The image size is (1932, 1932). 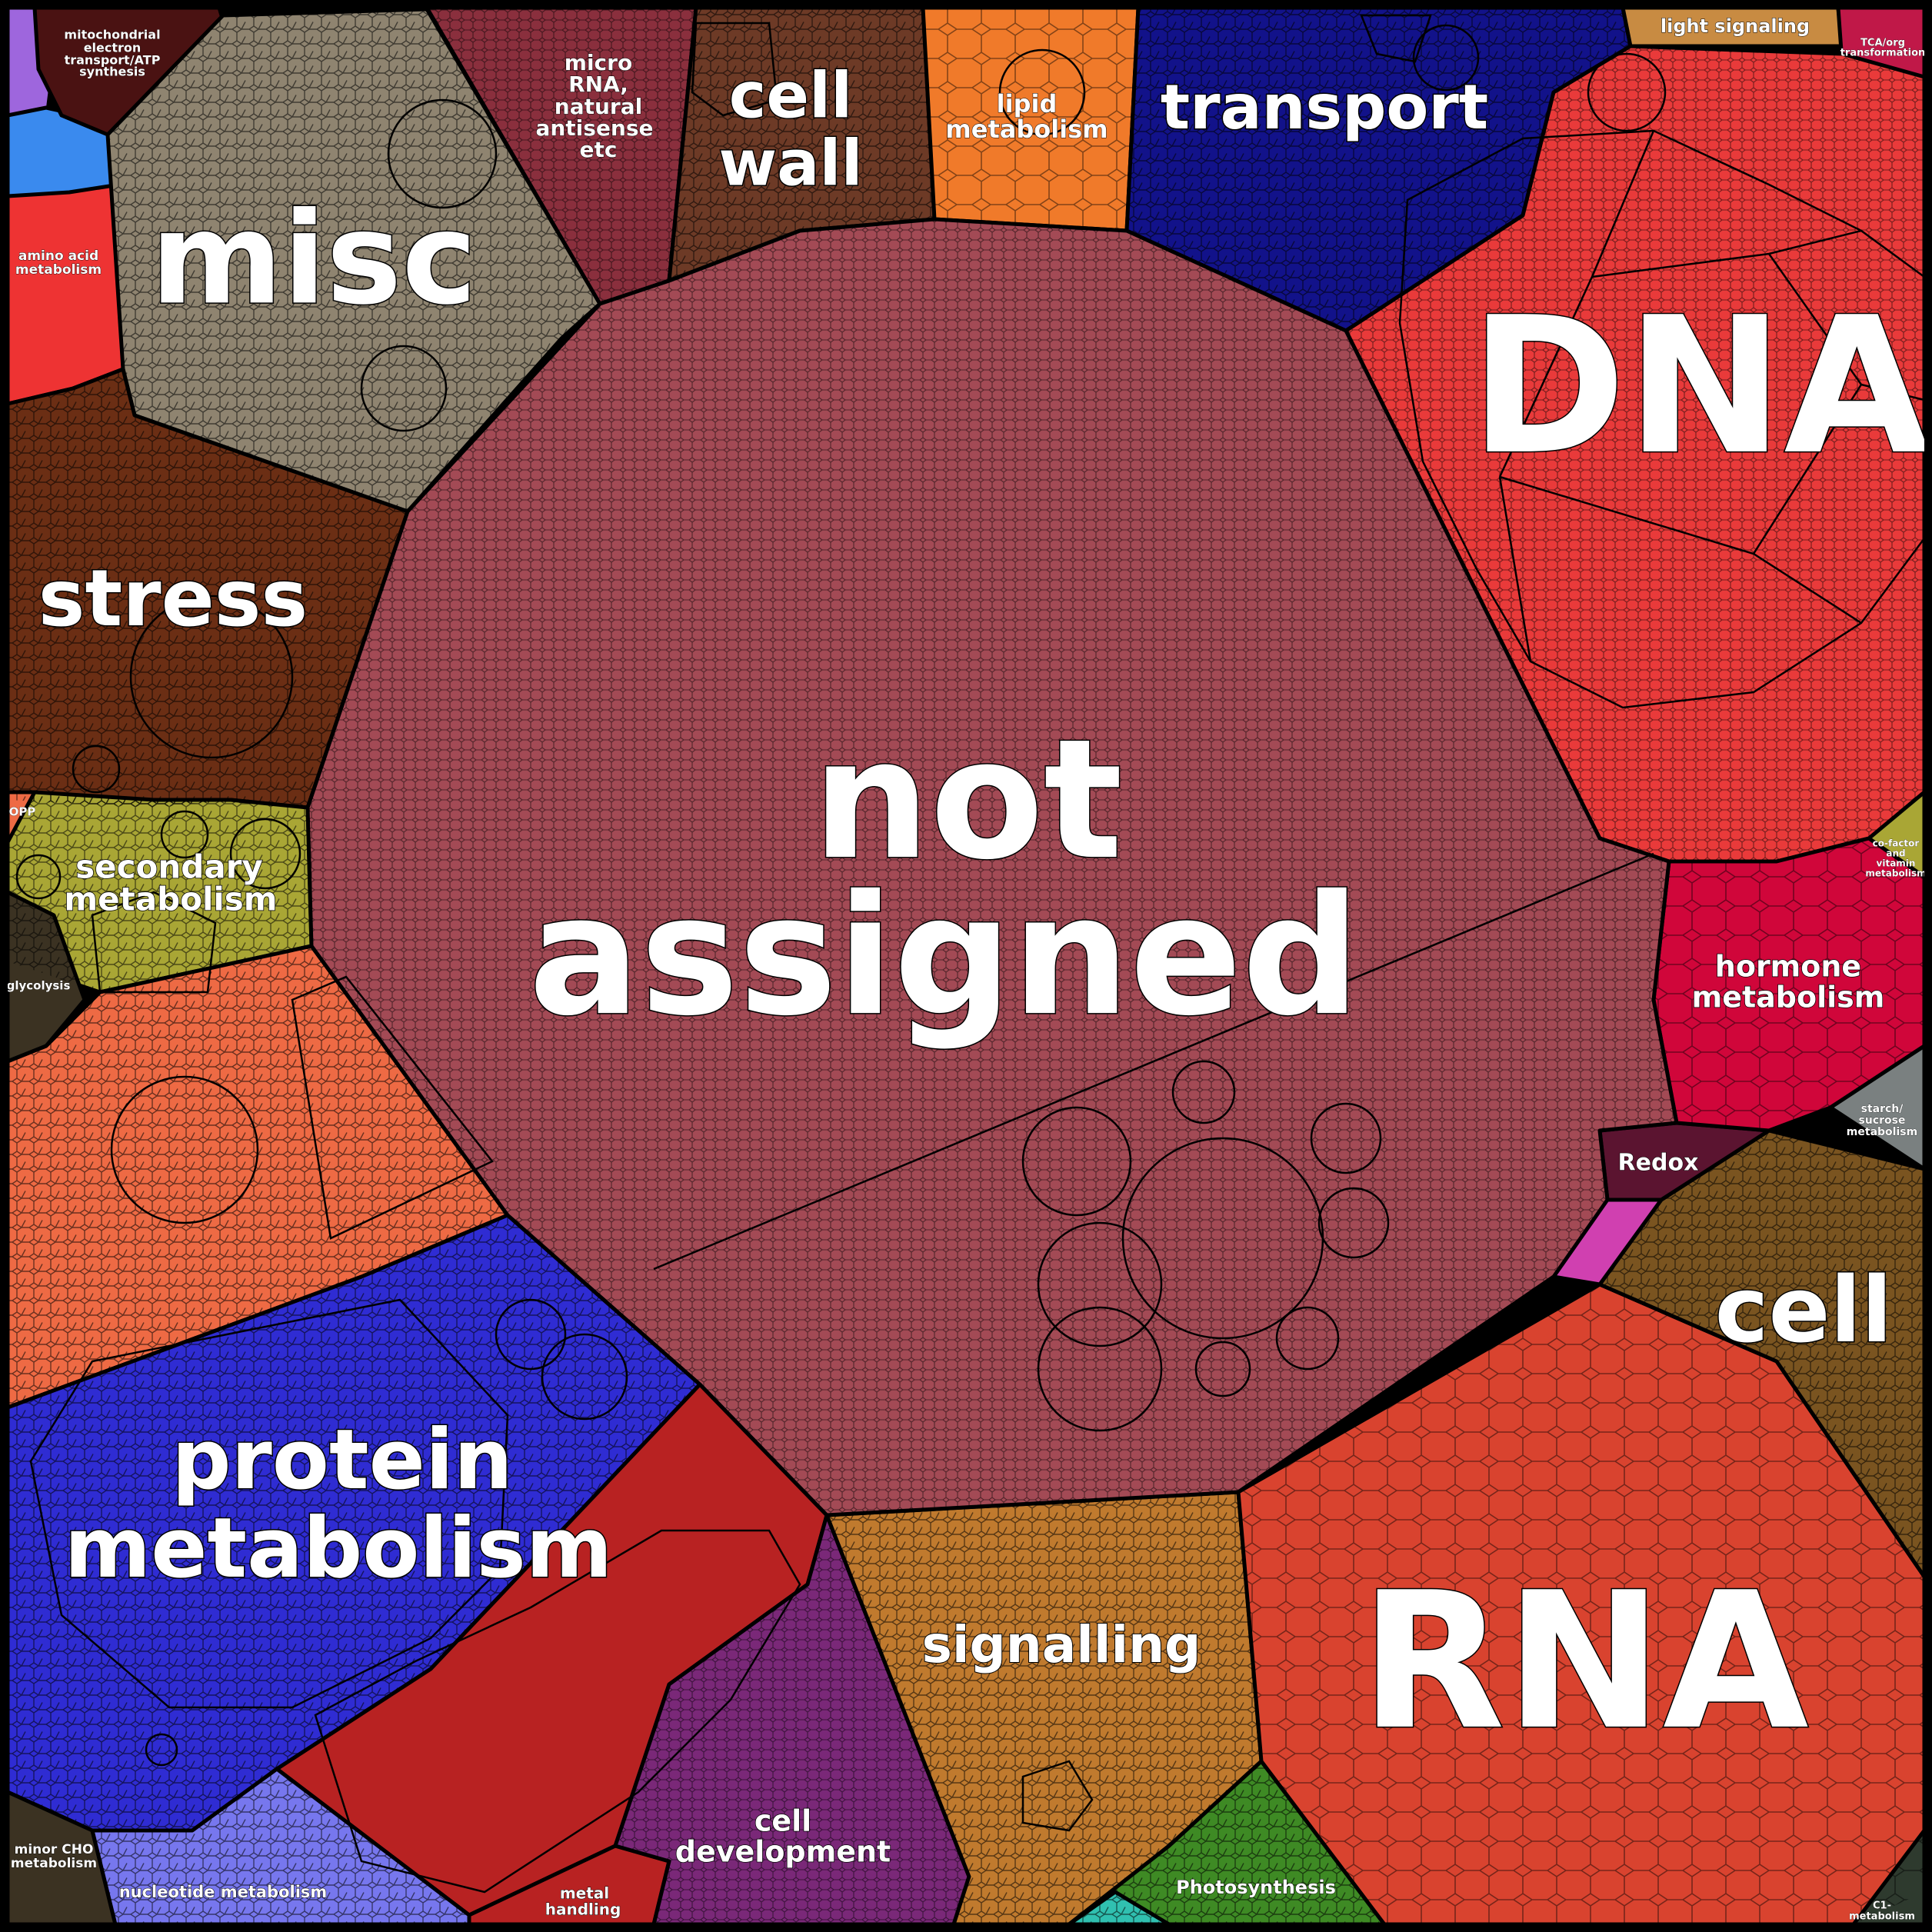 I want to click on label-secondary-2: metabolism, so click(x=170, y=899).